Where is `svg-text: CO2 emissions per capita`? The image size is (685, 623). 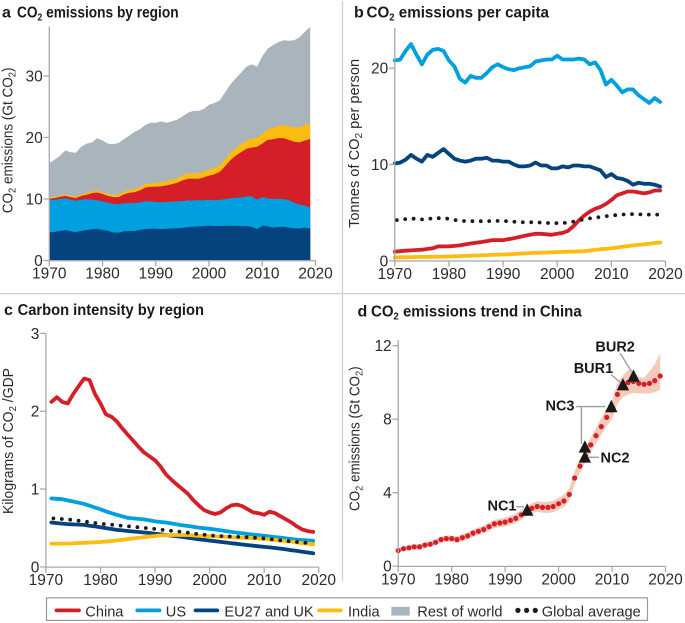
svg-text: CO2 emissions per capita is located at coordinates (458, 13).